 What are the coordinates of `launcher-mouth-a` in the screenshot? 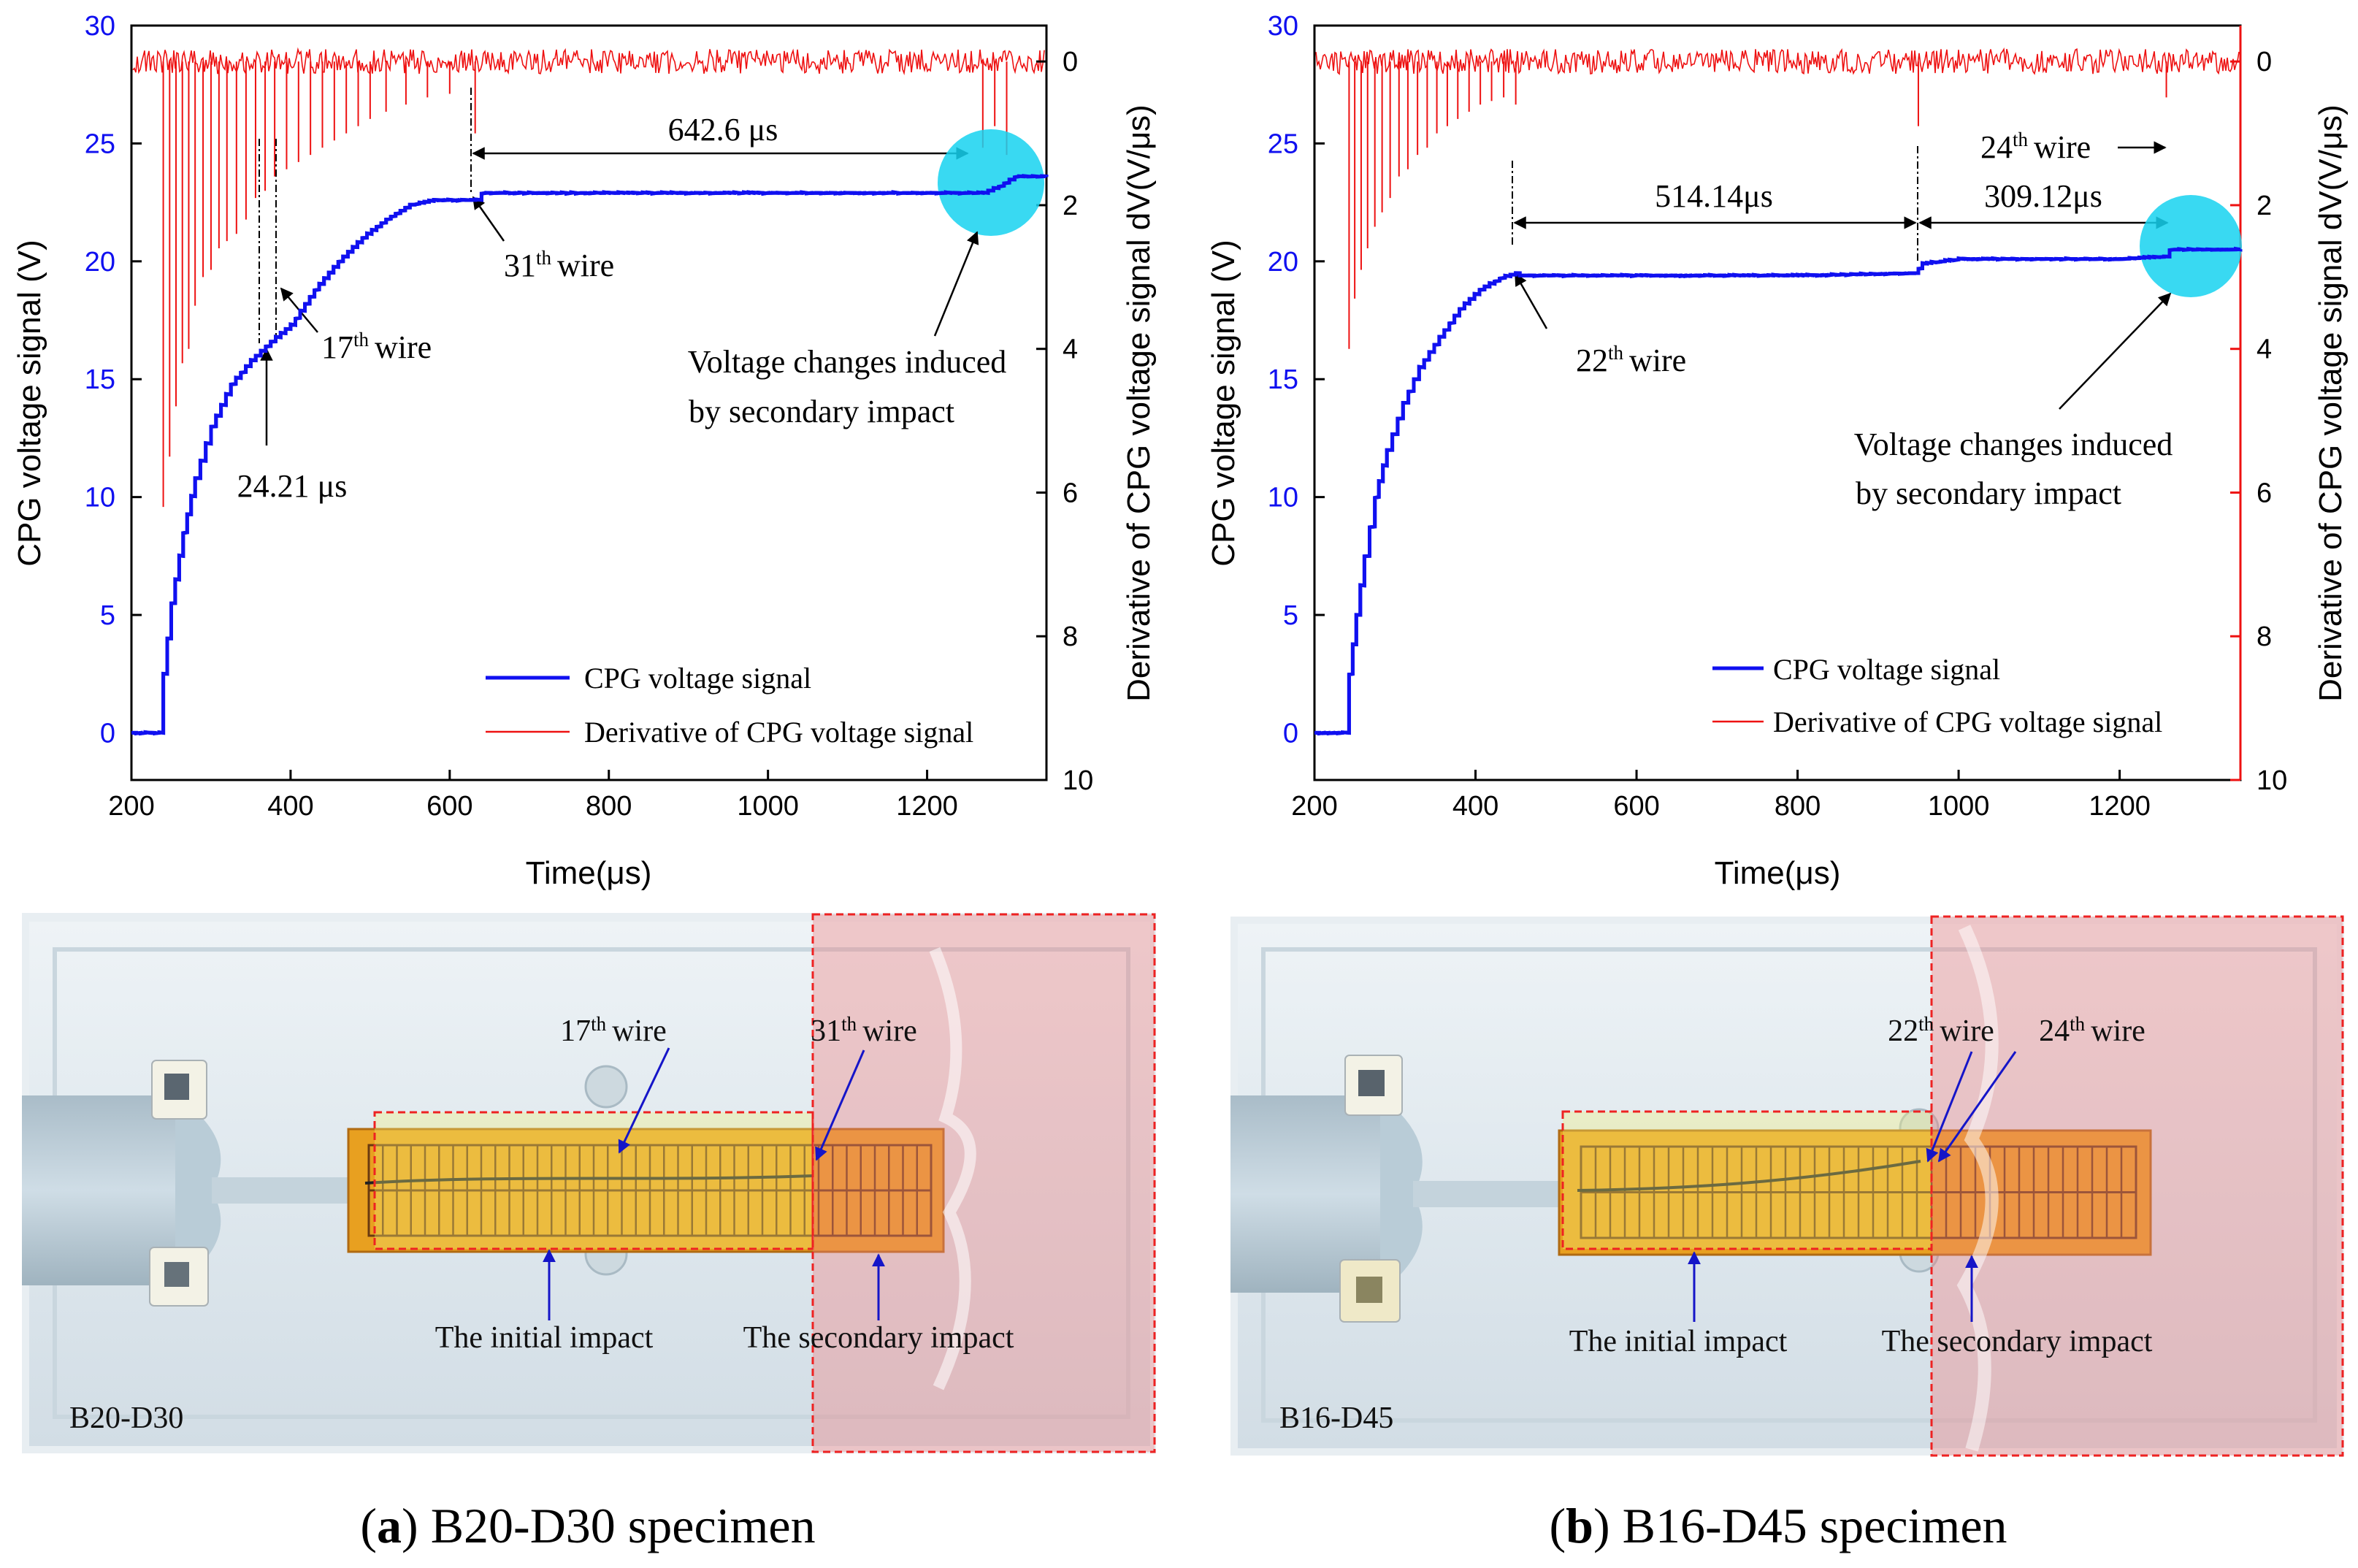 It's located at (198, 1190).